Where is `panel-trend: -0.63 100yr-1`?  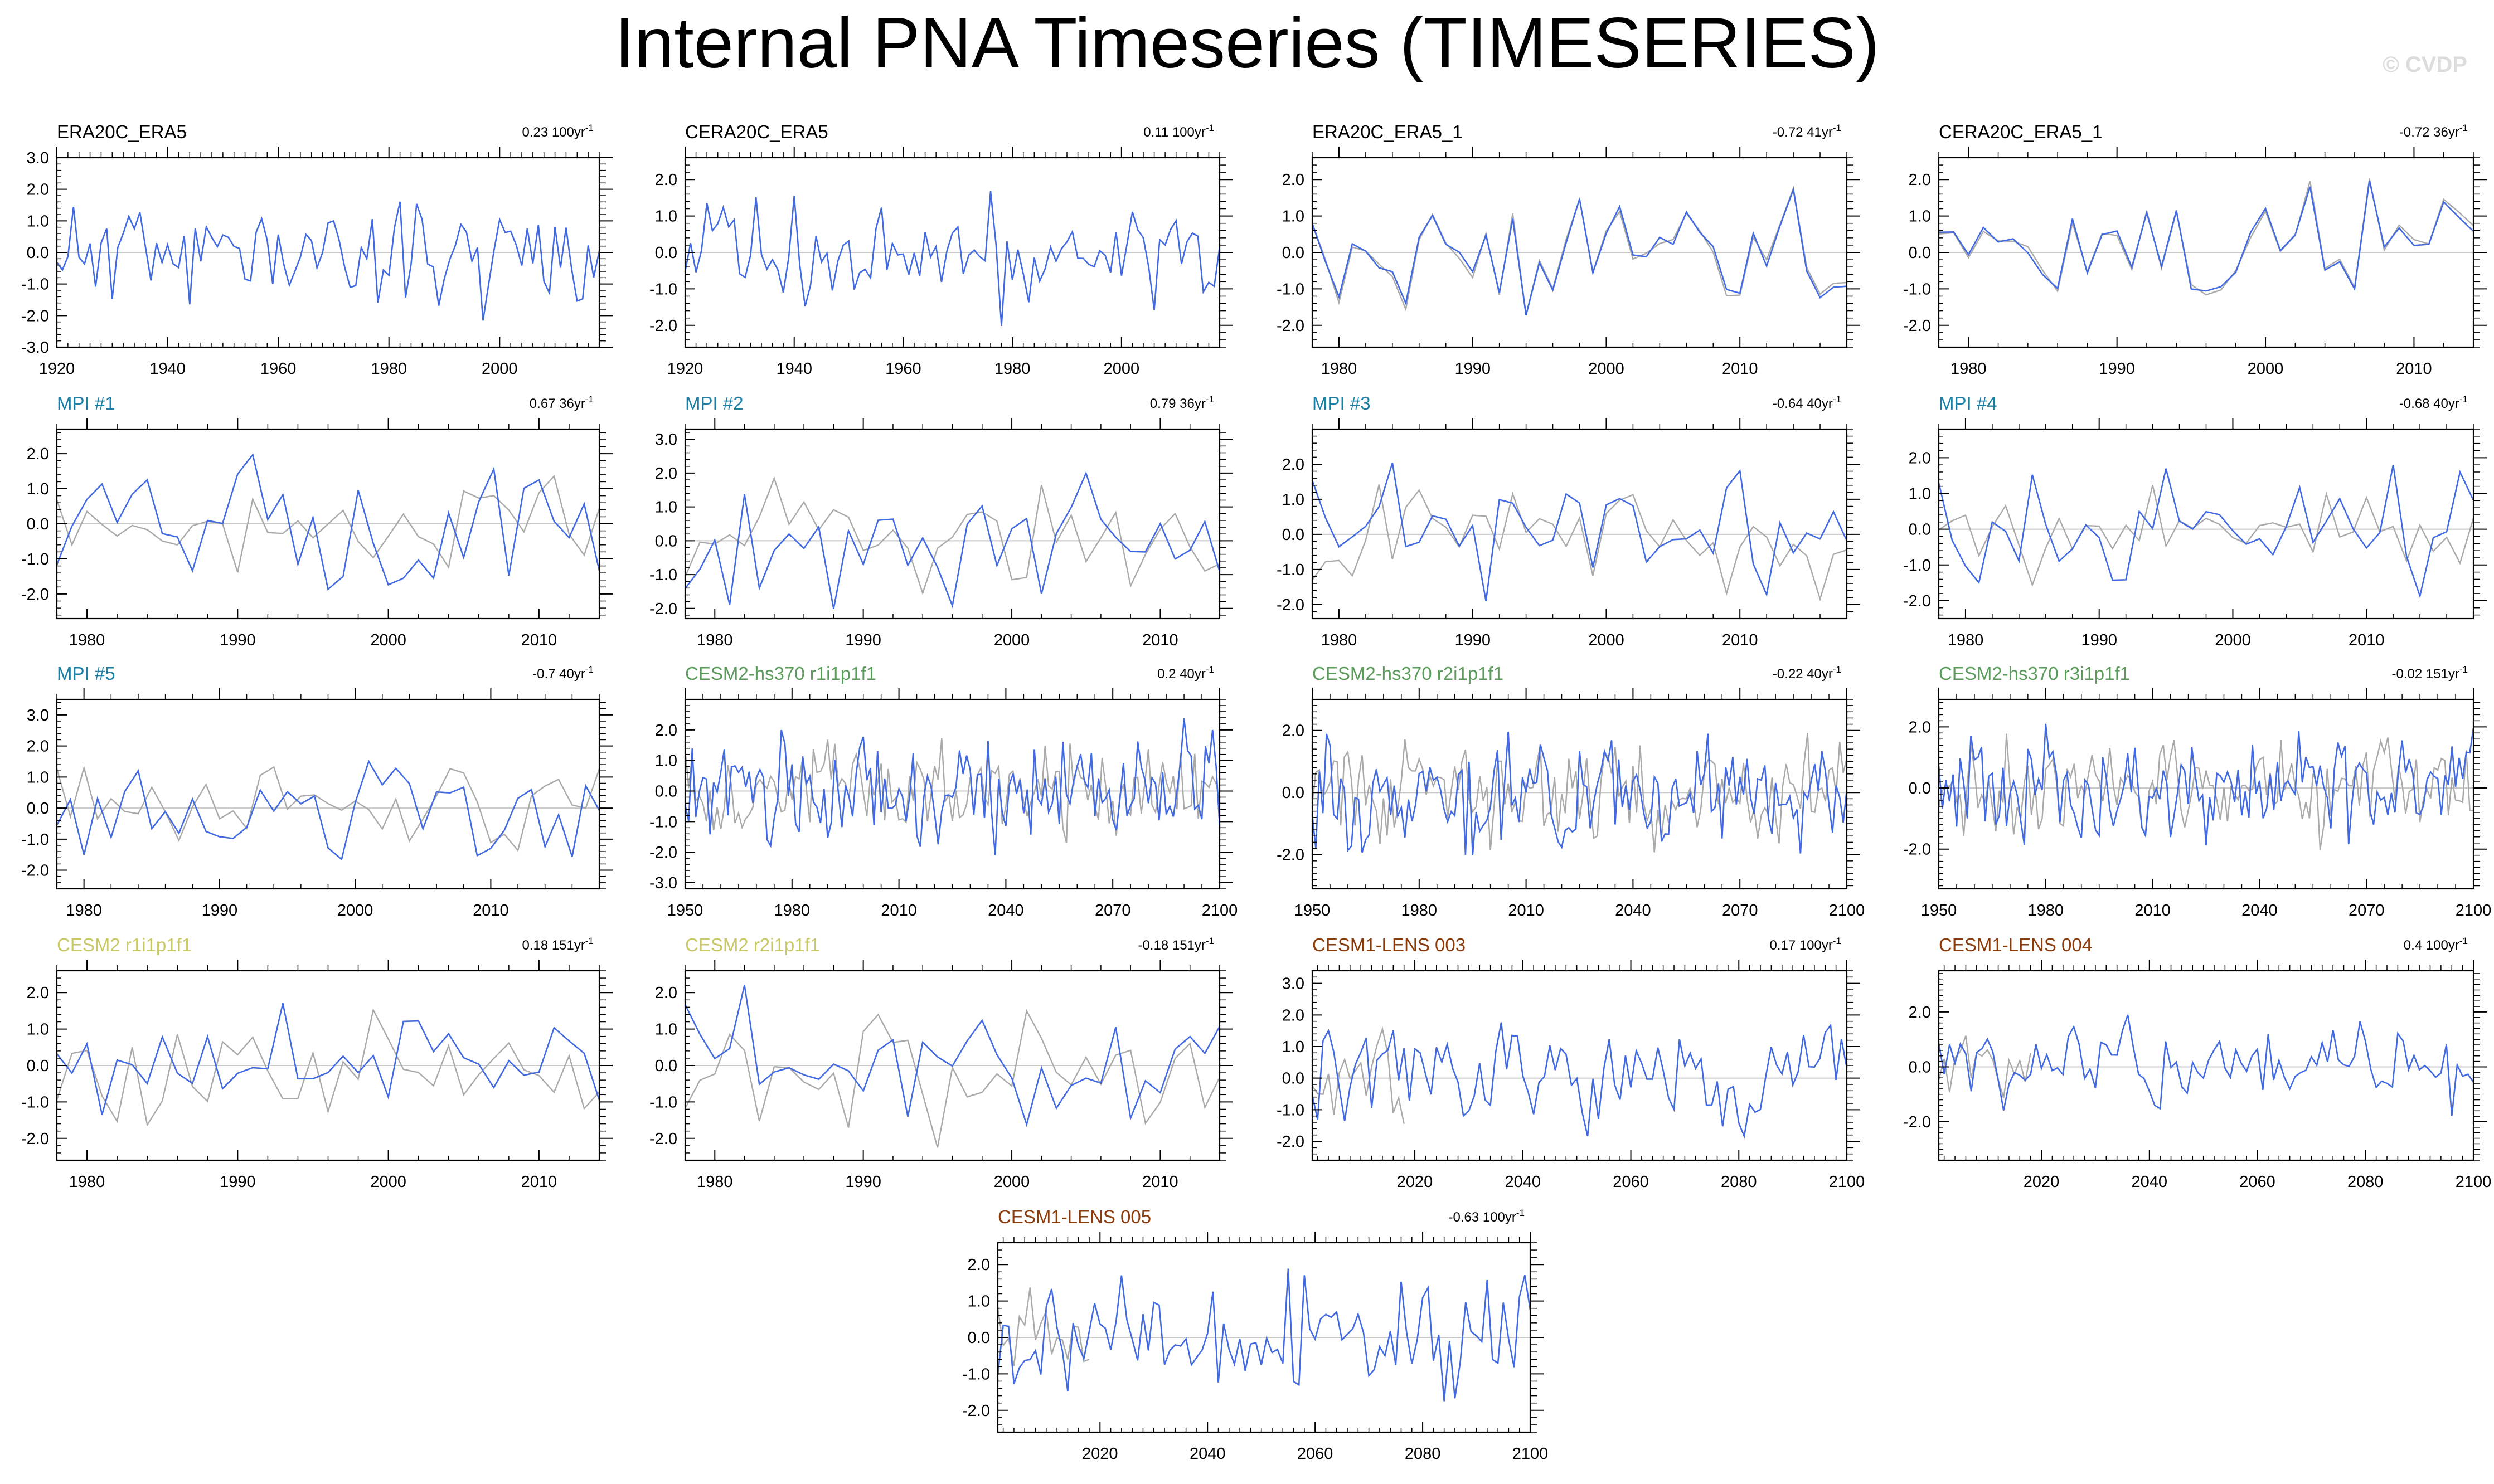 panel-trend: -0.63 100yr-1 is located at coordinates (1486, 1216).